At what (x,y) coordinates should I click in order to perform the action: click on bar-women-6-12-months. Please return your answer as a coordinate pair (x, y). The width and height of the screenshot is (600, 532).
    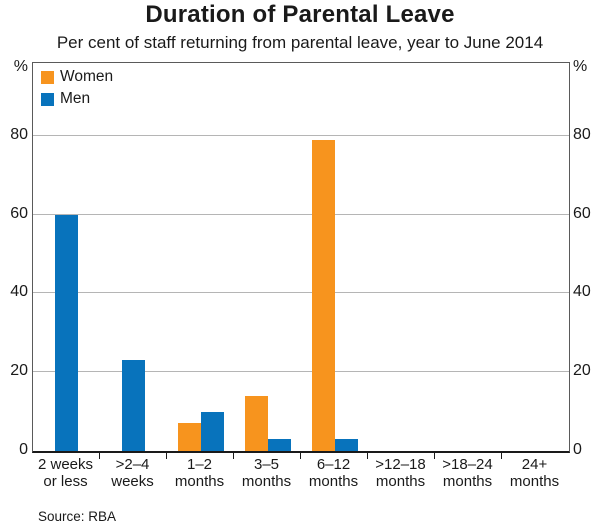
    Looking at the image, I should click on (323, 295).